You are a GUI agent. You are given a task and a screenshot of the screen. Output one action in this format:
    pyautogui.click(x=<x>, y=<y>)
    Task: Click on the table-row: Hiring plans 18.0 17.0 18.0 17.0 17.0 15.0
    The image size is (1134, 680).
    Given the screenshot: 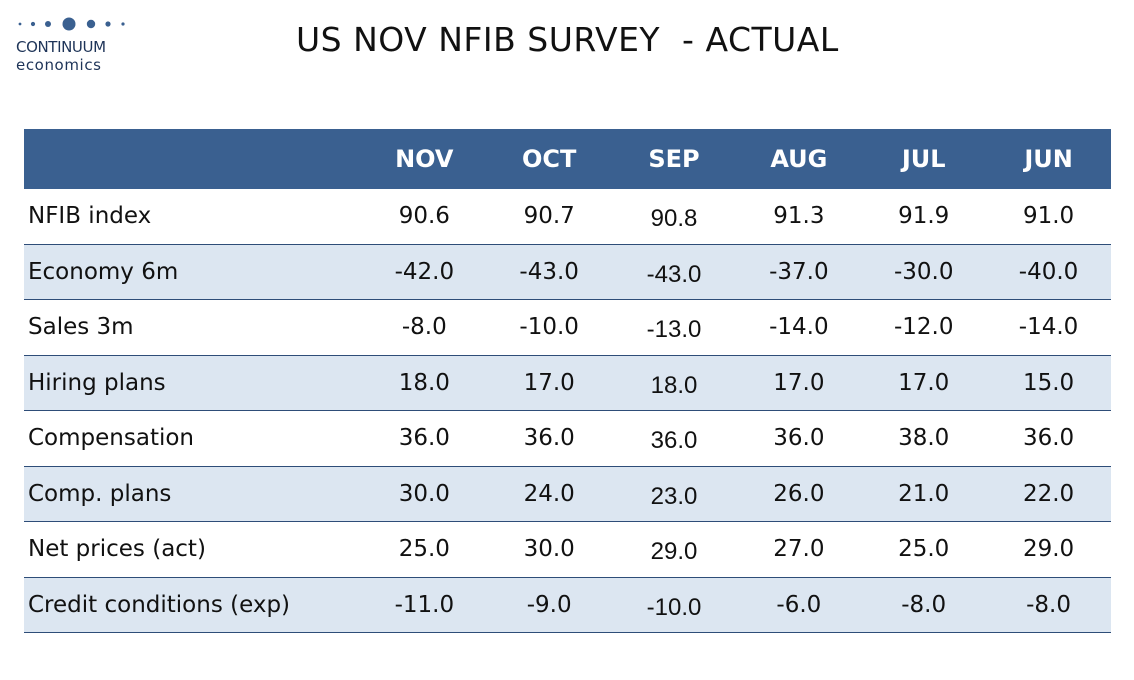 What is the action you would take?
    pyautogui.click(x=567, y=383)
    